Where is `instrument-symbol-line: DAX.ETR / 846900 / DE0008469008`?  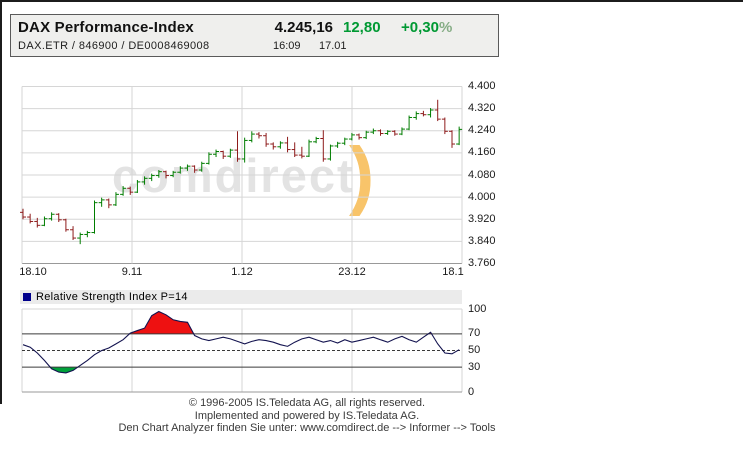 instrument-symbol-line: DAX.ETR / 846900 / DE0008469008 is located at coordinates (114, 46).